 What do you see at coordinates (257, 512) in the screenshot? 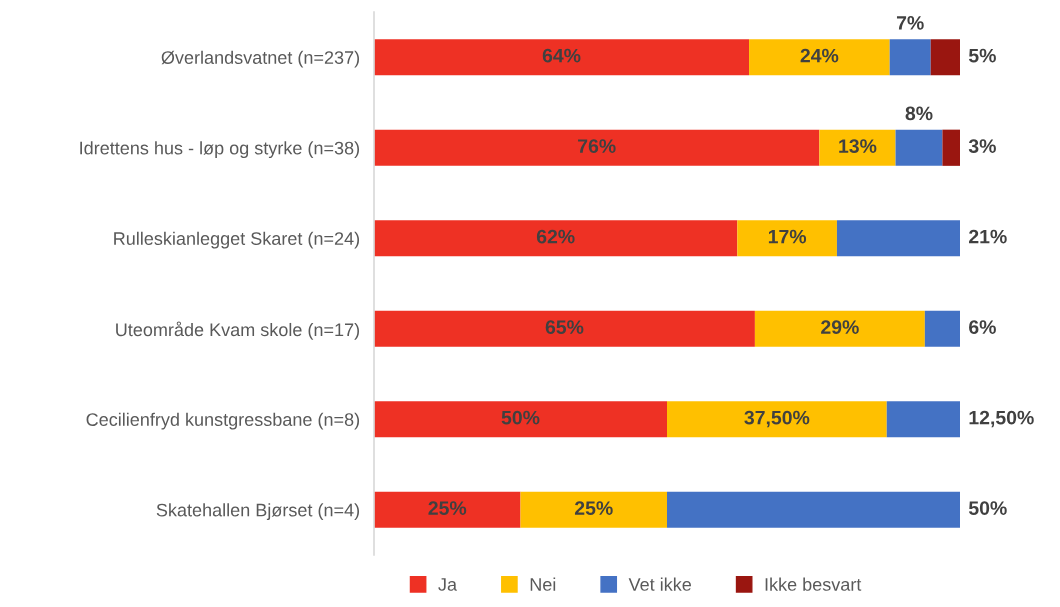
I see `y-tick-label: Skatehallen Bjørset (n=4)` at bounding box center [257, 512].